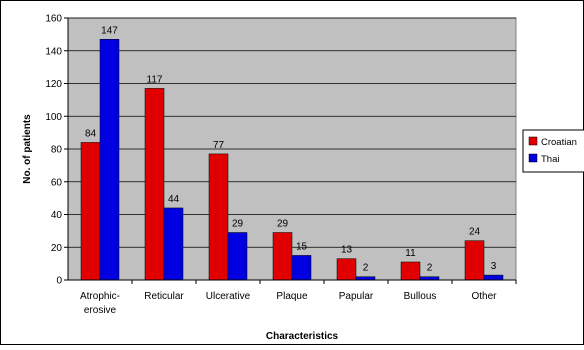 The image size is (584, 350). Describe the element at coordinates (553, 151) in the screenshot. I see `legend: Croatian Thai` at that location.